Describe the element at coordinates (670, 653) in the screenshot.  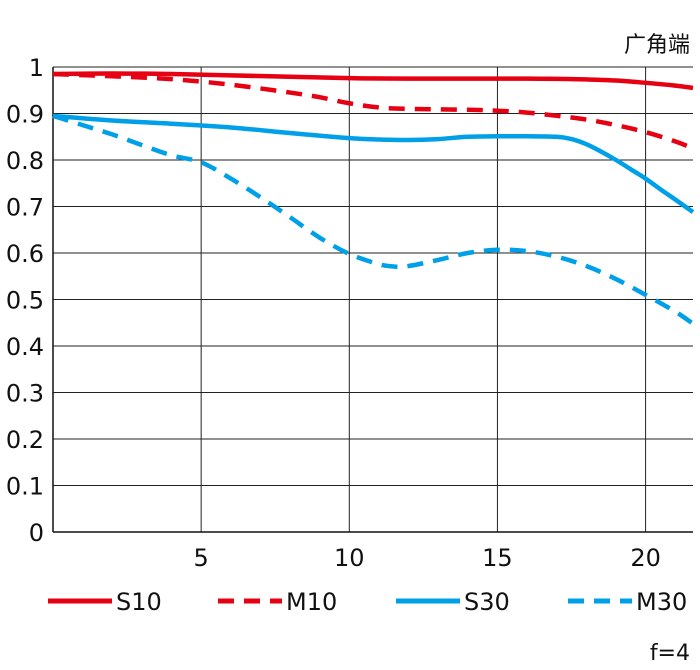
I see `aperture-footnote: f=4` at that location.